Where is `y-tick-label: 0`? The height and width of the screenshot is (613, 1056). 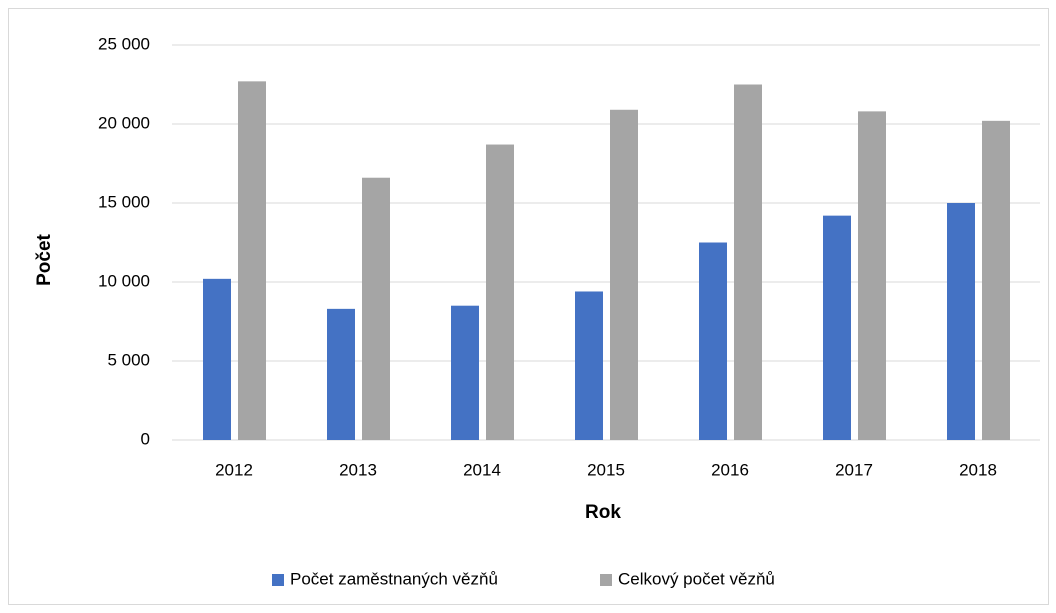 y-tick-label: 0 is located at coordinates (145, 438).